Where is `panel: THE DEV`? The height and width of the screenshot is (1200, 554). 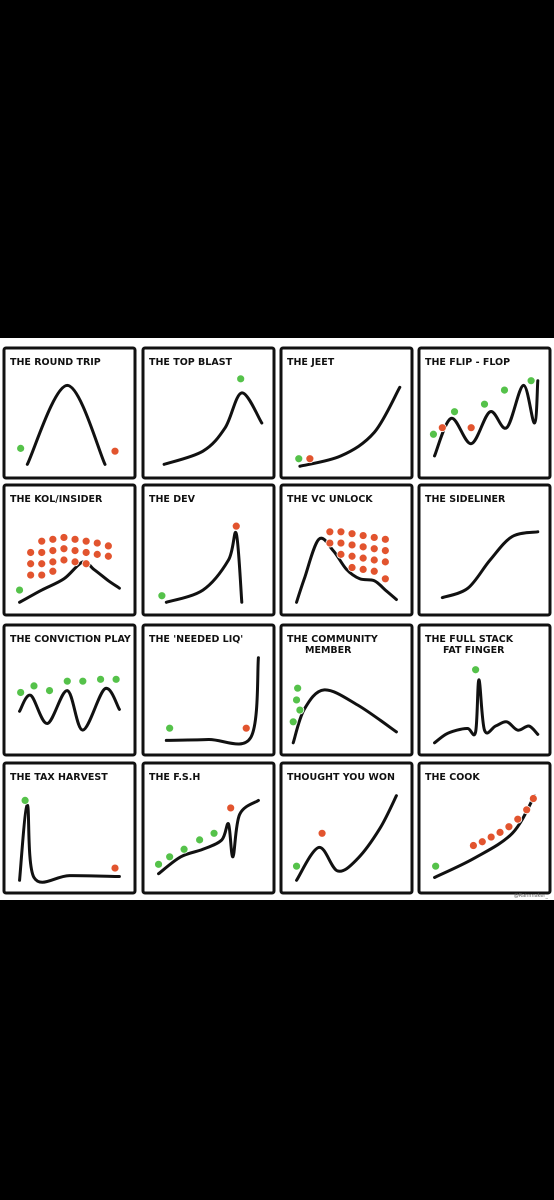
panel: THE DEV is located at coordinates (208, 550).